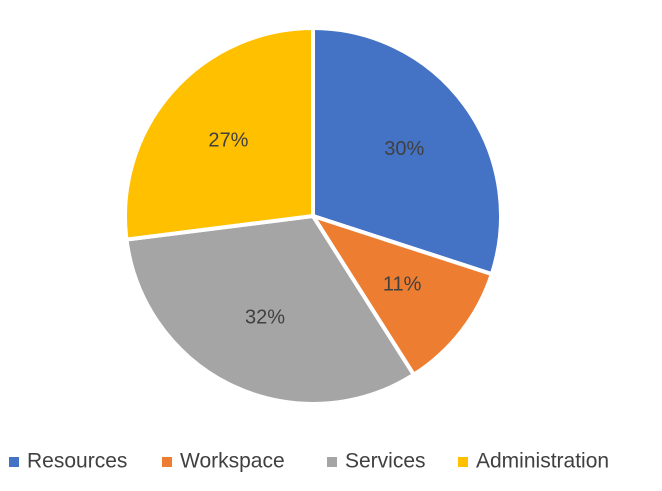  I want to click on legend-item-services: Services, so click(376, 461).